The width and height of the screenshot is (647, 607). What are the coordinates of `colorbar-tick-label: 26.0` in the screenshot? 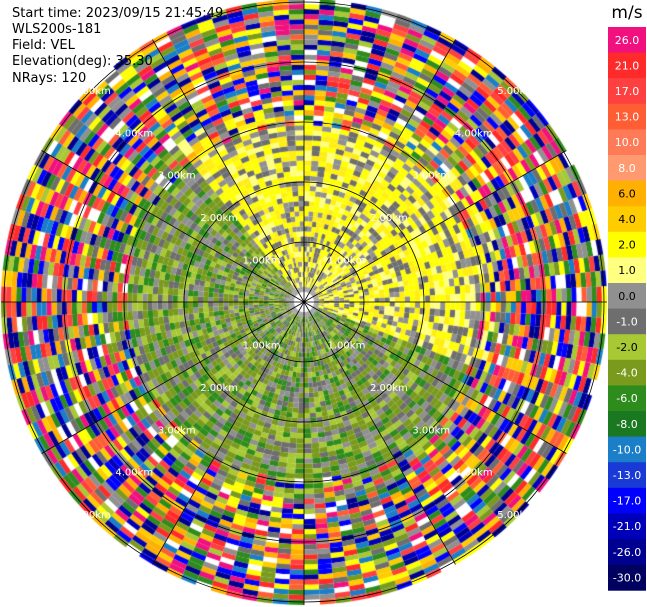 It's located at (627, 40).